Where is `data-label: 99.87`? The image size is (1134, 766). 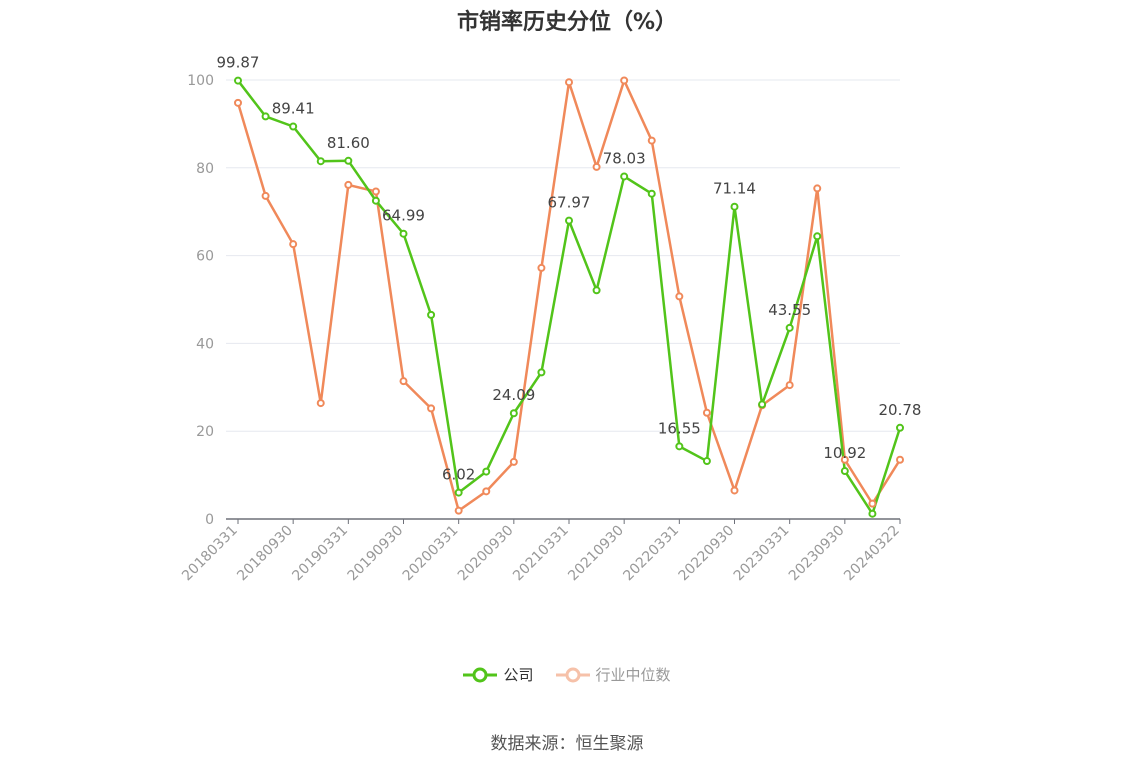
data-label: 99.87 is located at coordinates (238, 63).